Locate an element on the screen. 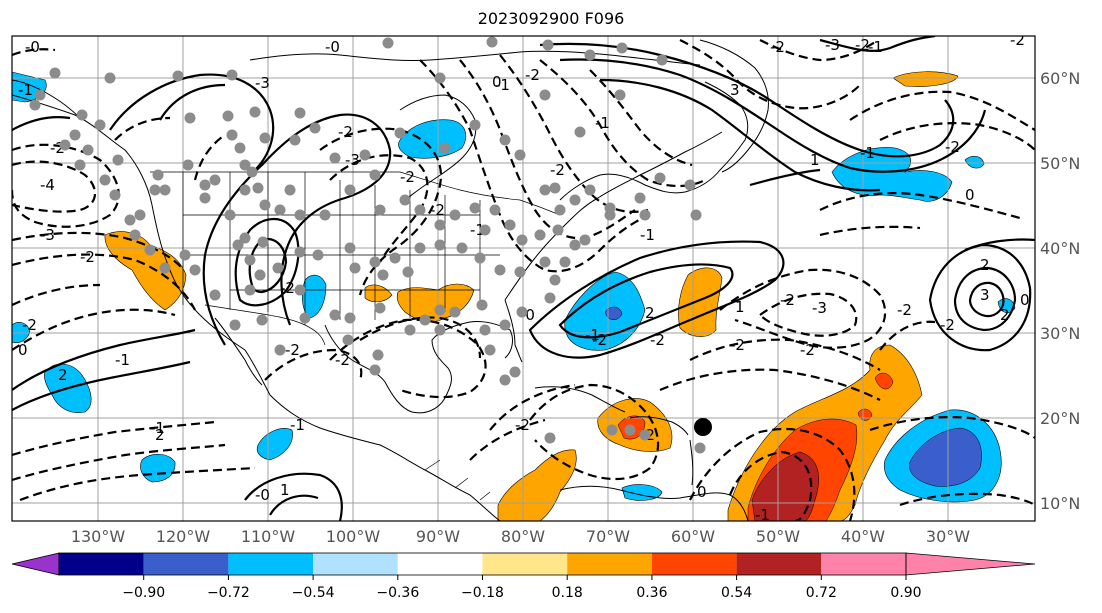  contour-east-outer is located at coordinates (999, 245).